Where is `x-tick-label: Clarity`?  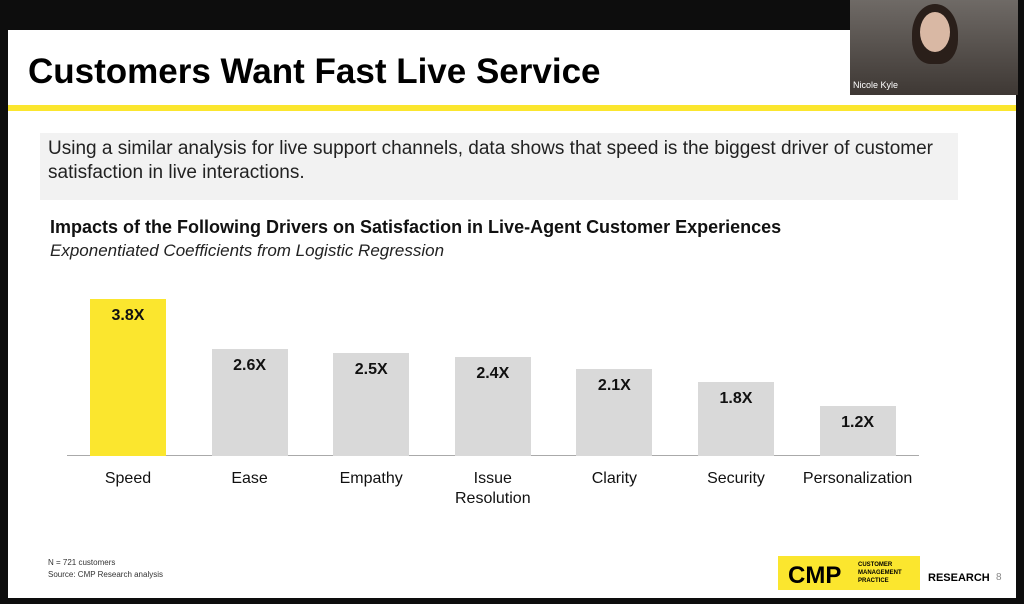 x-tick-label: Clarity is located at coordinates (614, 478).